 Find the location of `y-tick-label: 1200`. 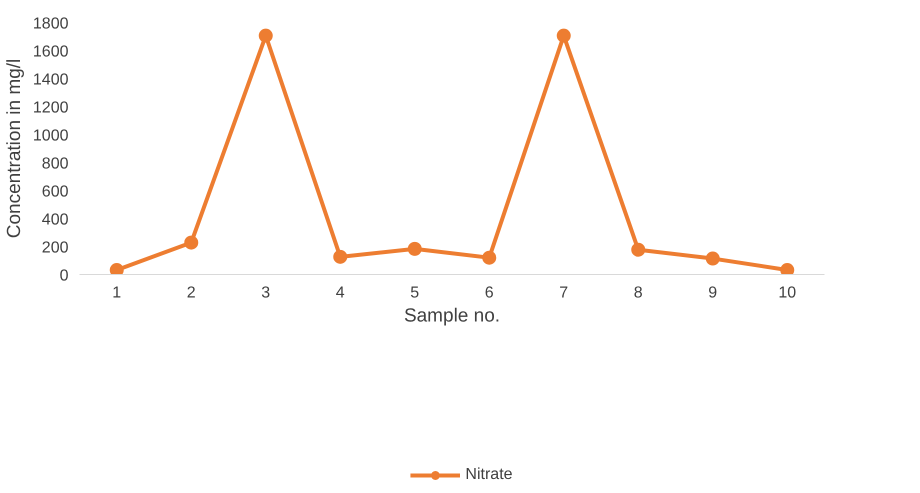

y-tick-label: 1200 is located at coordinates (50, 108).